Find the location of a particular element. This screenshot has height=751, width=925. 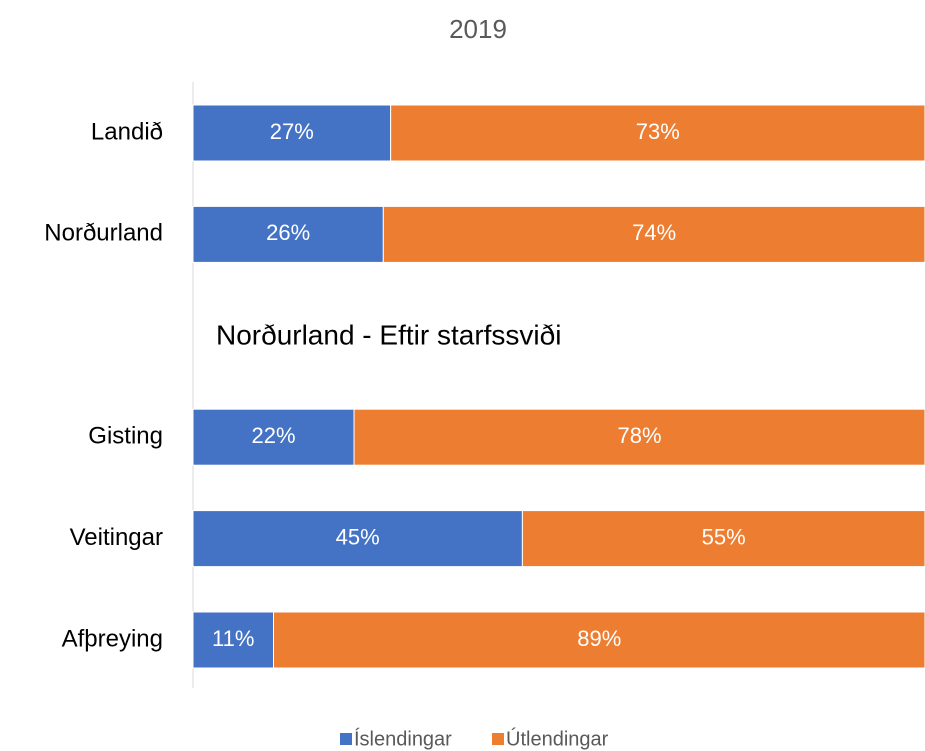

legend-label: Útlendingar is located at coordinates (557, 738).